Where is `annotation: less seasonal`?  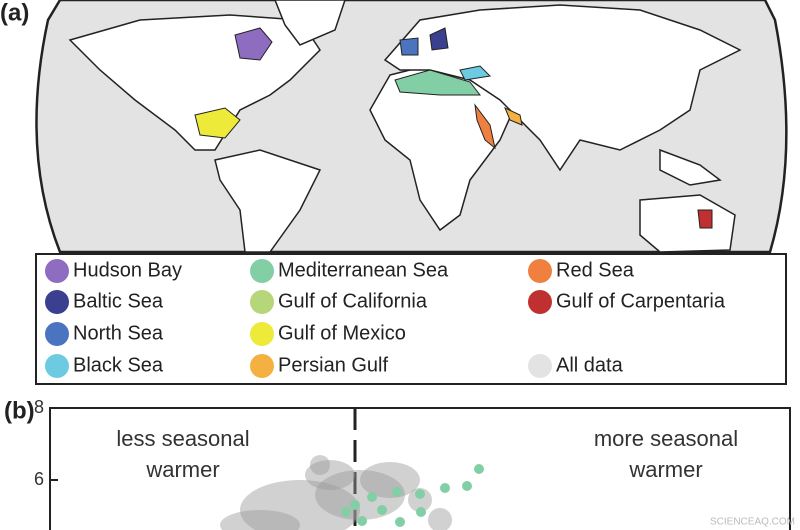 annotation: less seasonal is located at coordinates (182, 438).